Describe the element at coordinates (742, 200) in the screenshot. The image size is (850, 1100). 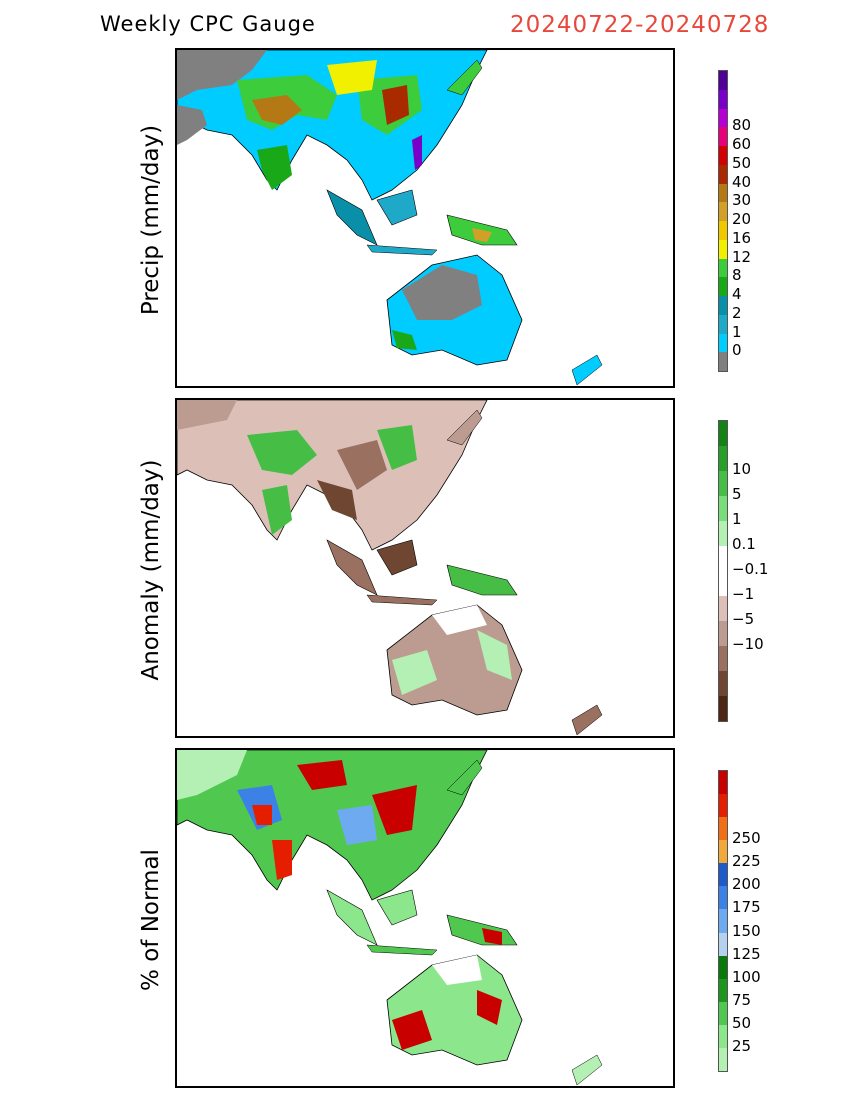
I see `colorbar-tick-label: 30` at that location.